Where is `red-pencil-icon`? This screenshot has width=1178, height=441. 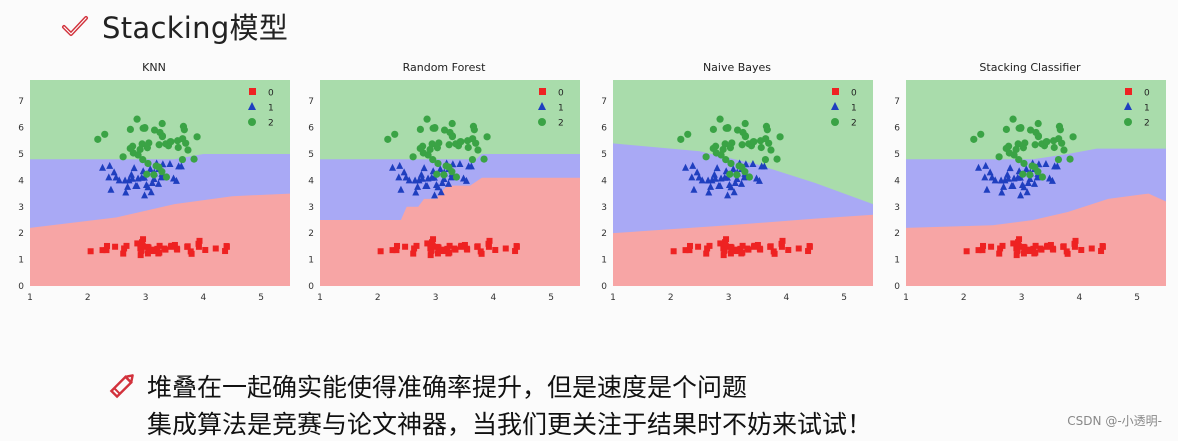
red-pencil-icon is located at coordinates (121, 386).